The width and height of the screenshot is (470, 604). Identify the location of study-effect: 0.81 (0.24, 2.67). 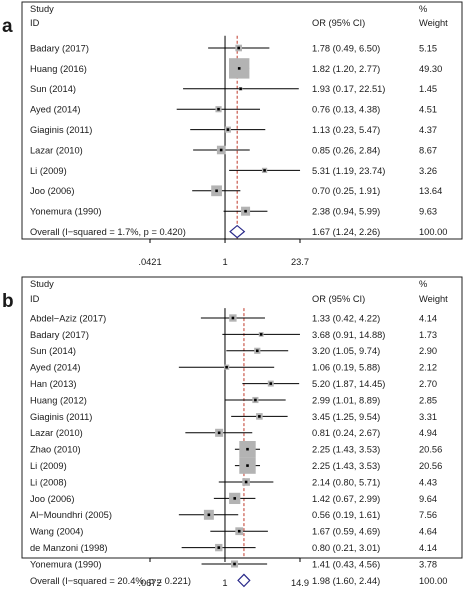
(346, 433).